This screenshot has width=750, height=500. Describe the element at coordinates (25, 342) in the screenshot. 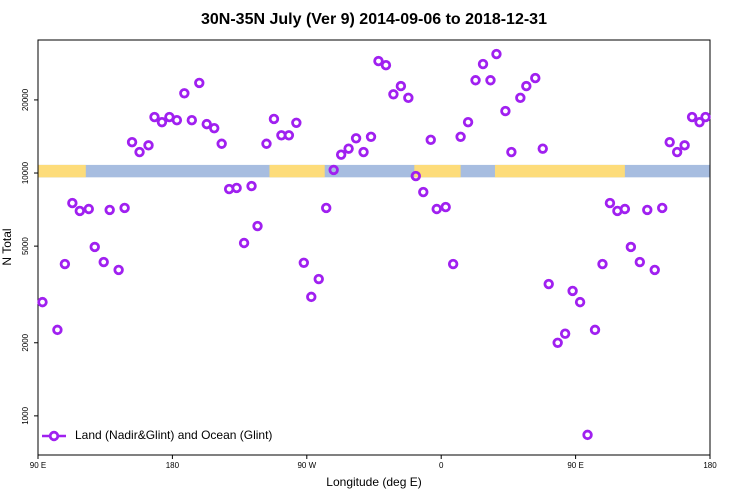

I see `y-tick-label: 2000` at that location.